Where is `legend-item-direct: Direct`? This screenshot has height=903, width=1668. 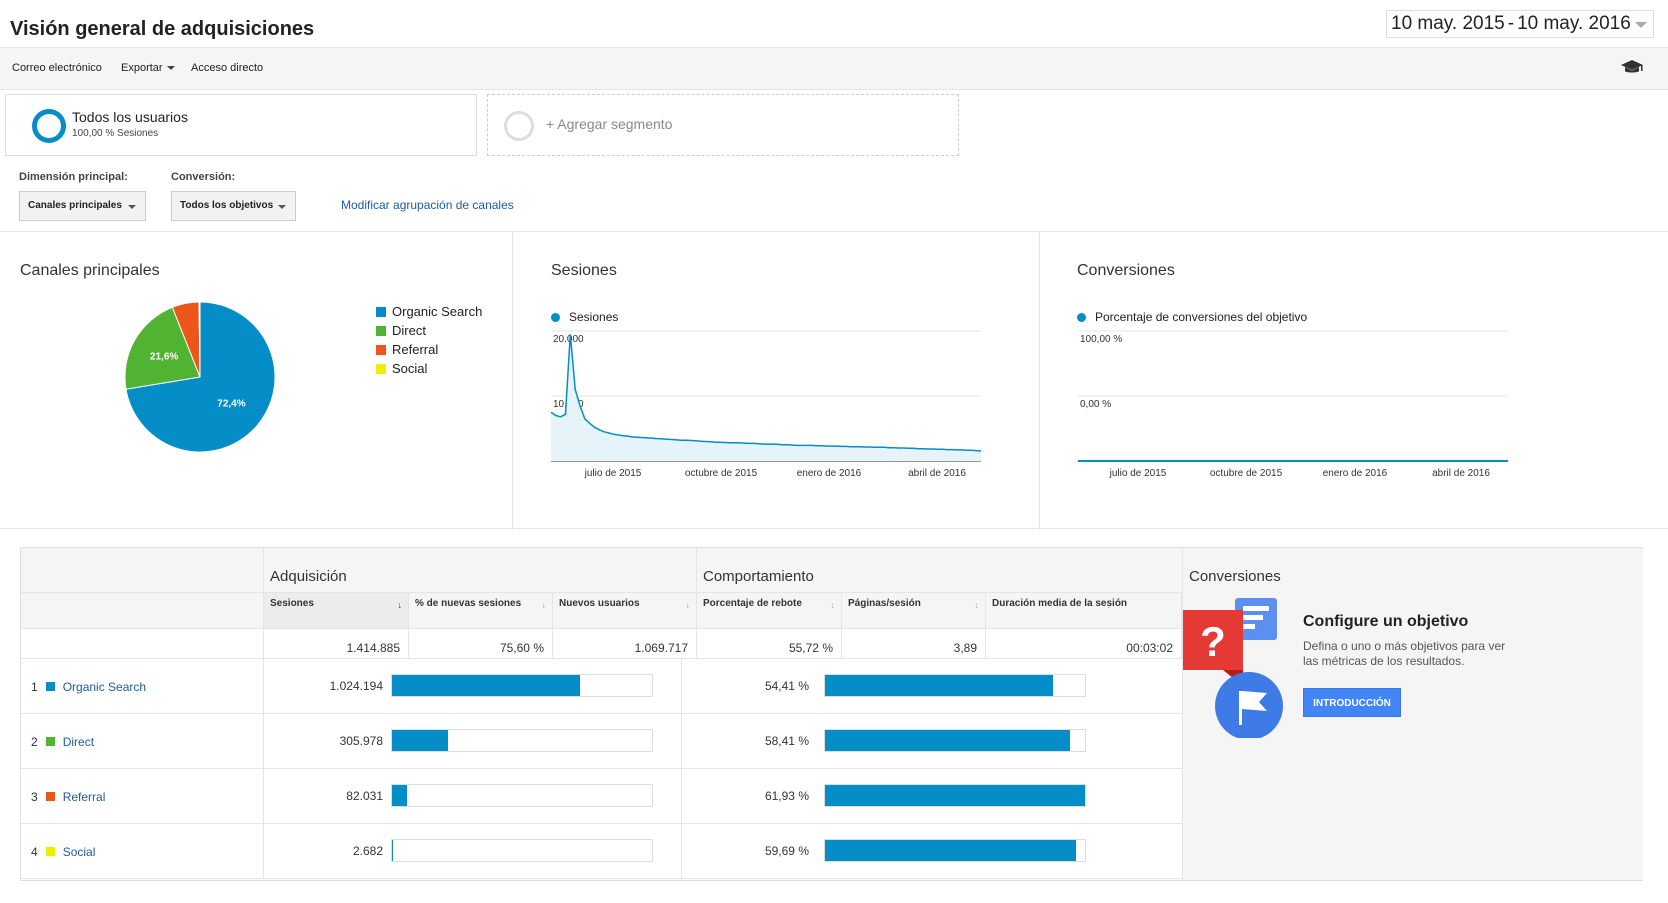
legend-item-direct: Direct is located at coordinates (401, 330).